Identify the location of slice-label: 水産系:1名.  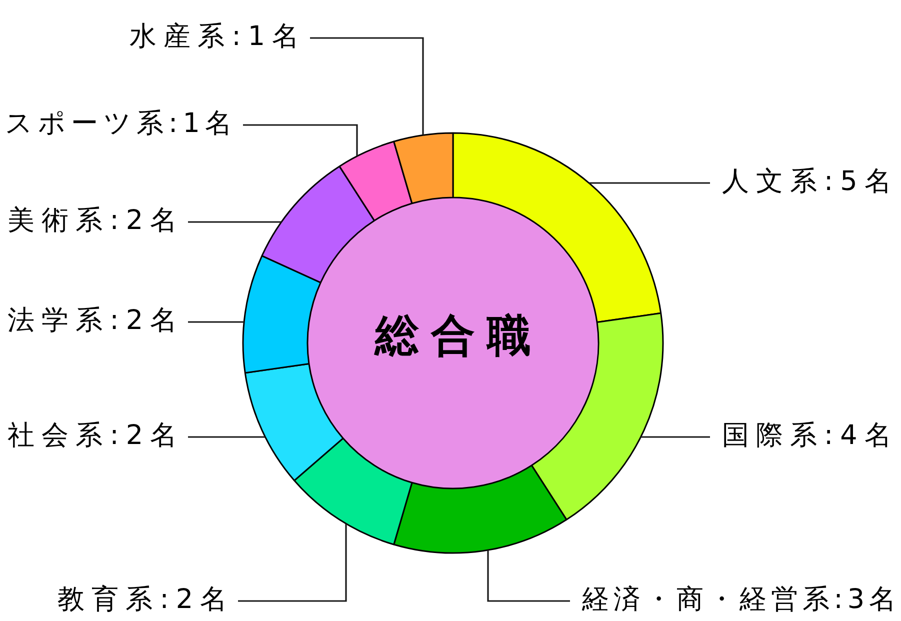
(218, 36).